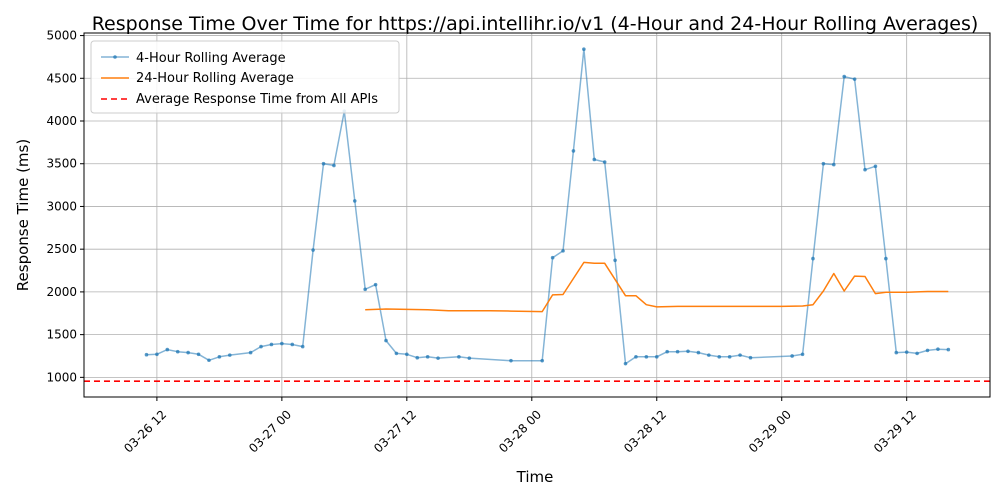 The image size is (1000, 504). I want to click on y-axis-label: Response Time (ms), so click(23, 215).